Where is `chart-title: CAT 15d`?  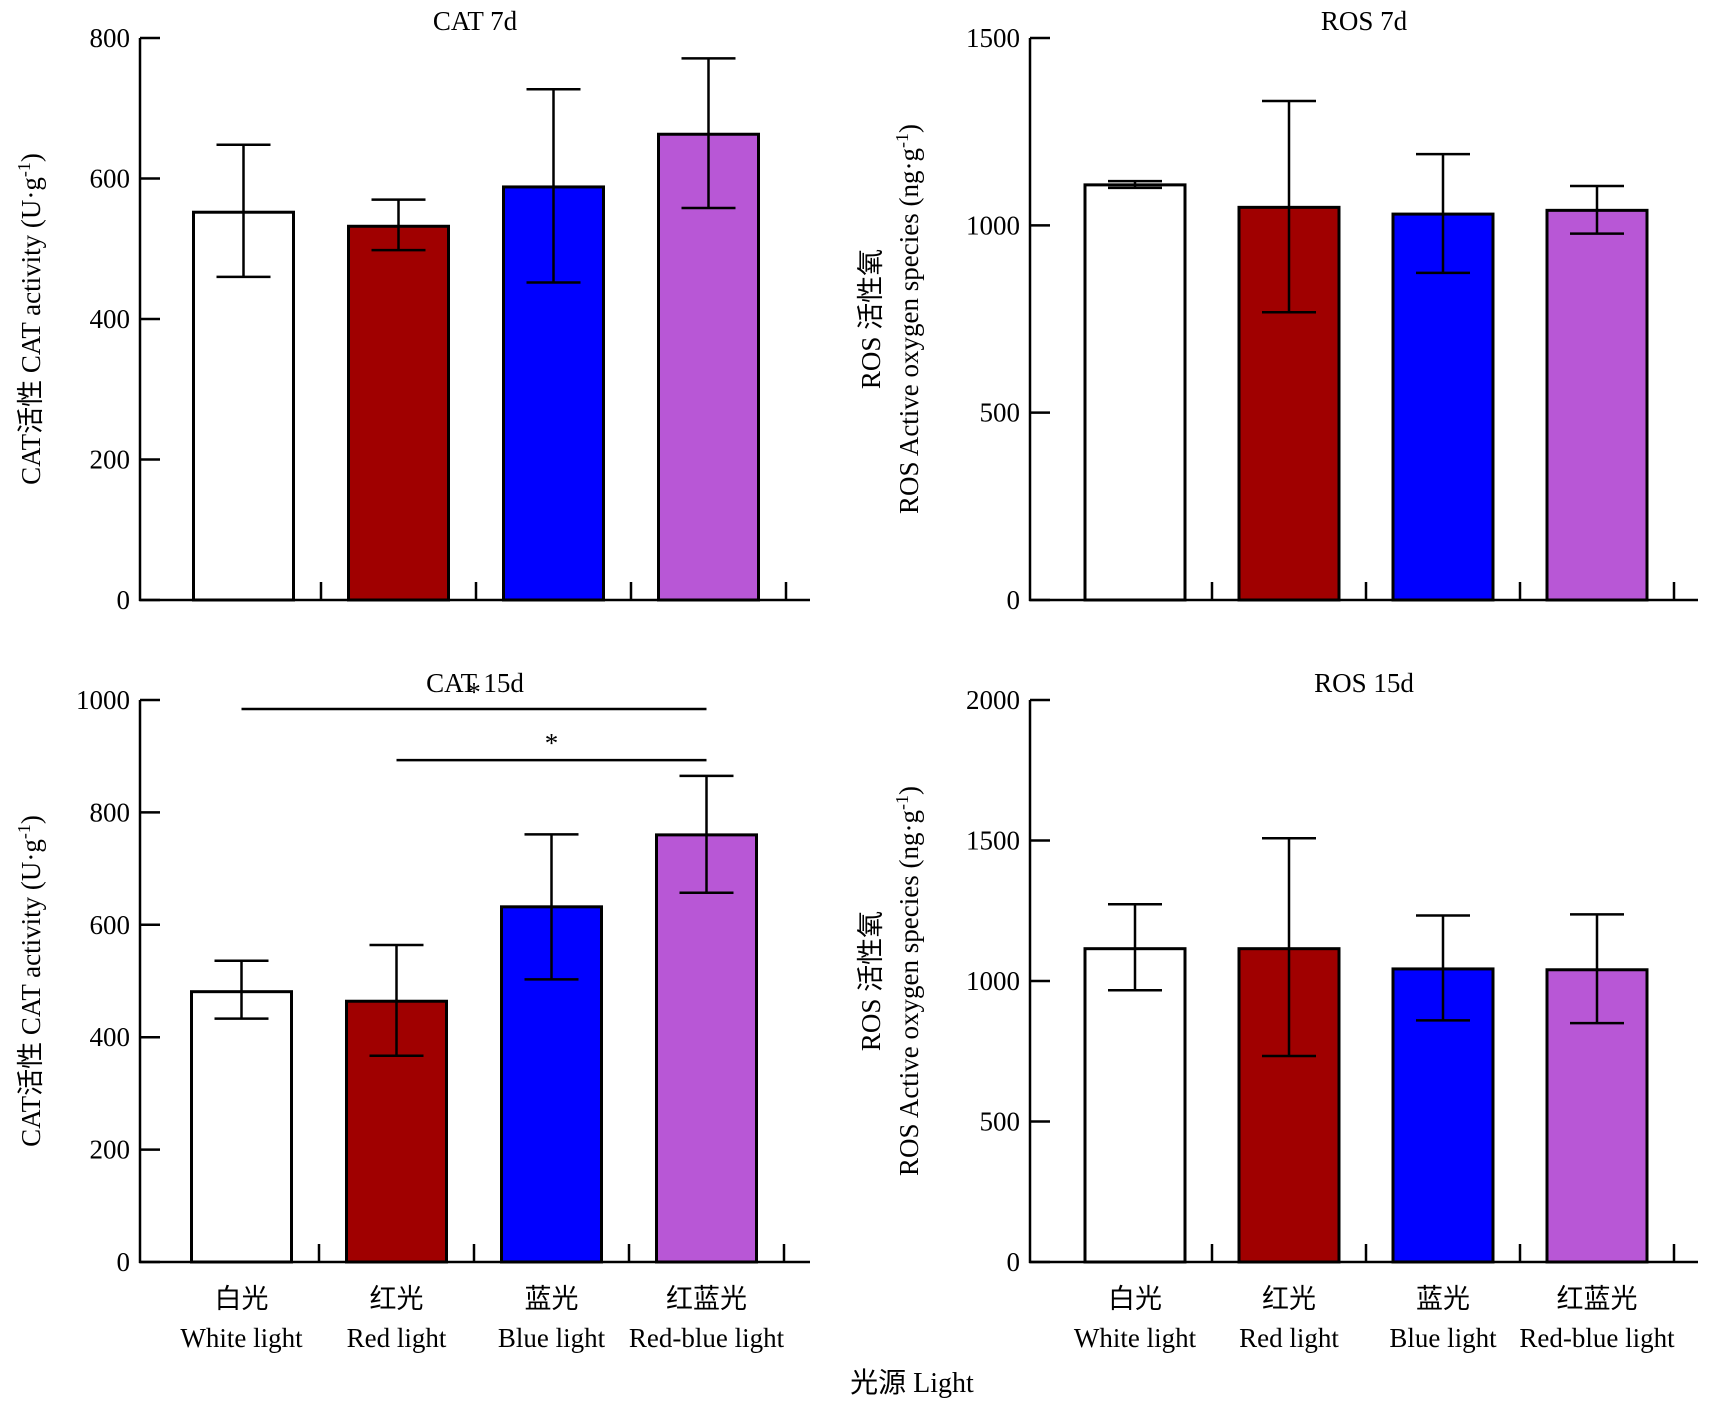 chart-title: CAT 15d is located at coordinates (475, 683).